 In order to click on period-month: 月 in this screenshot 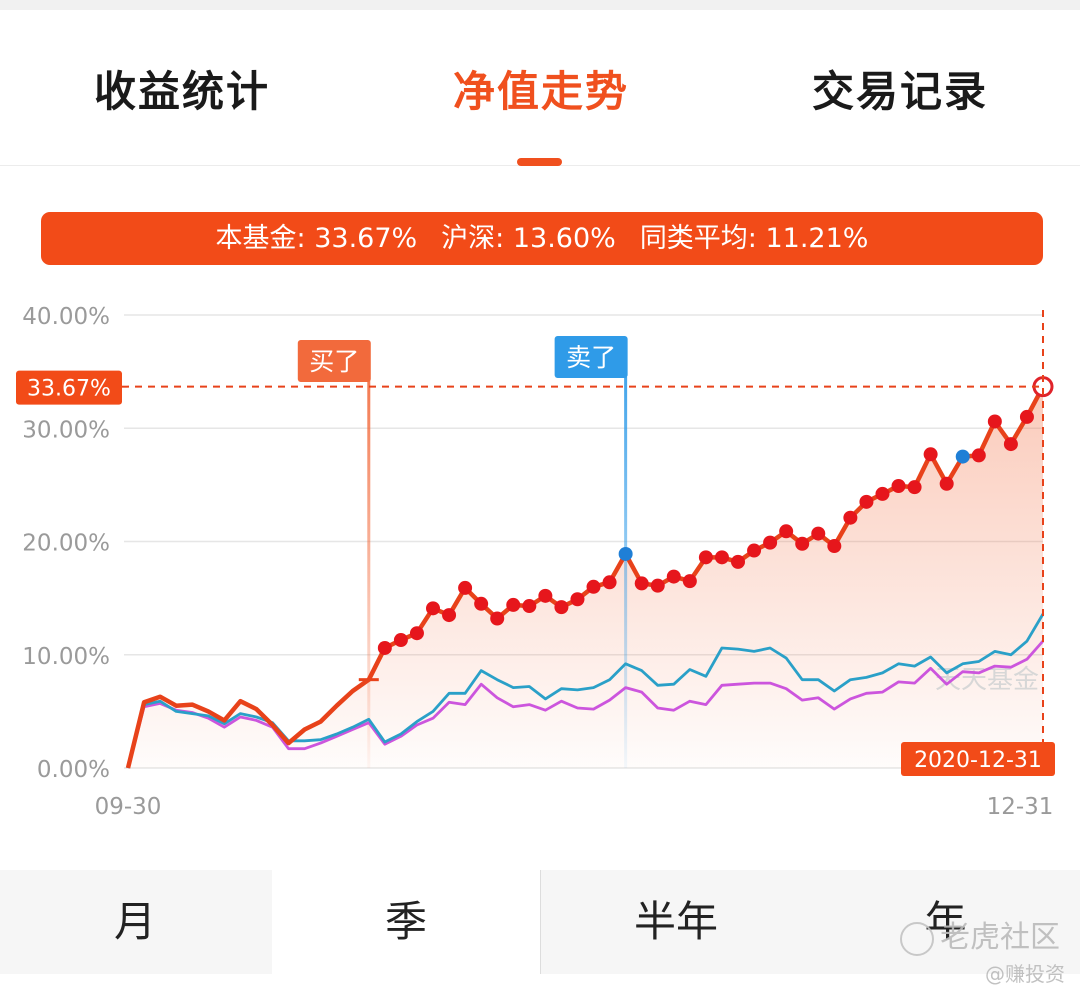, I will do `click(134, 921)`.